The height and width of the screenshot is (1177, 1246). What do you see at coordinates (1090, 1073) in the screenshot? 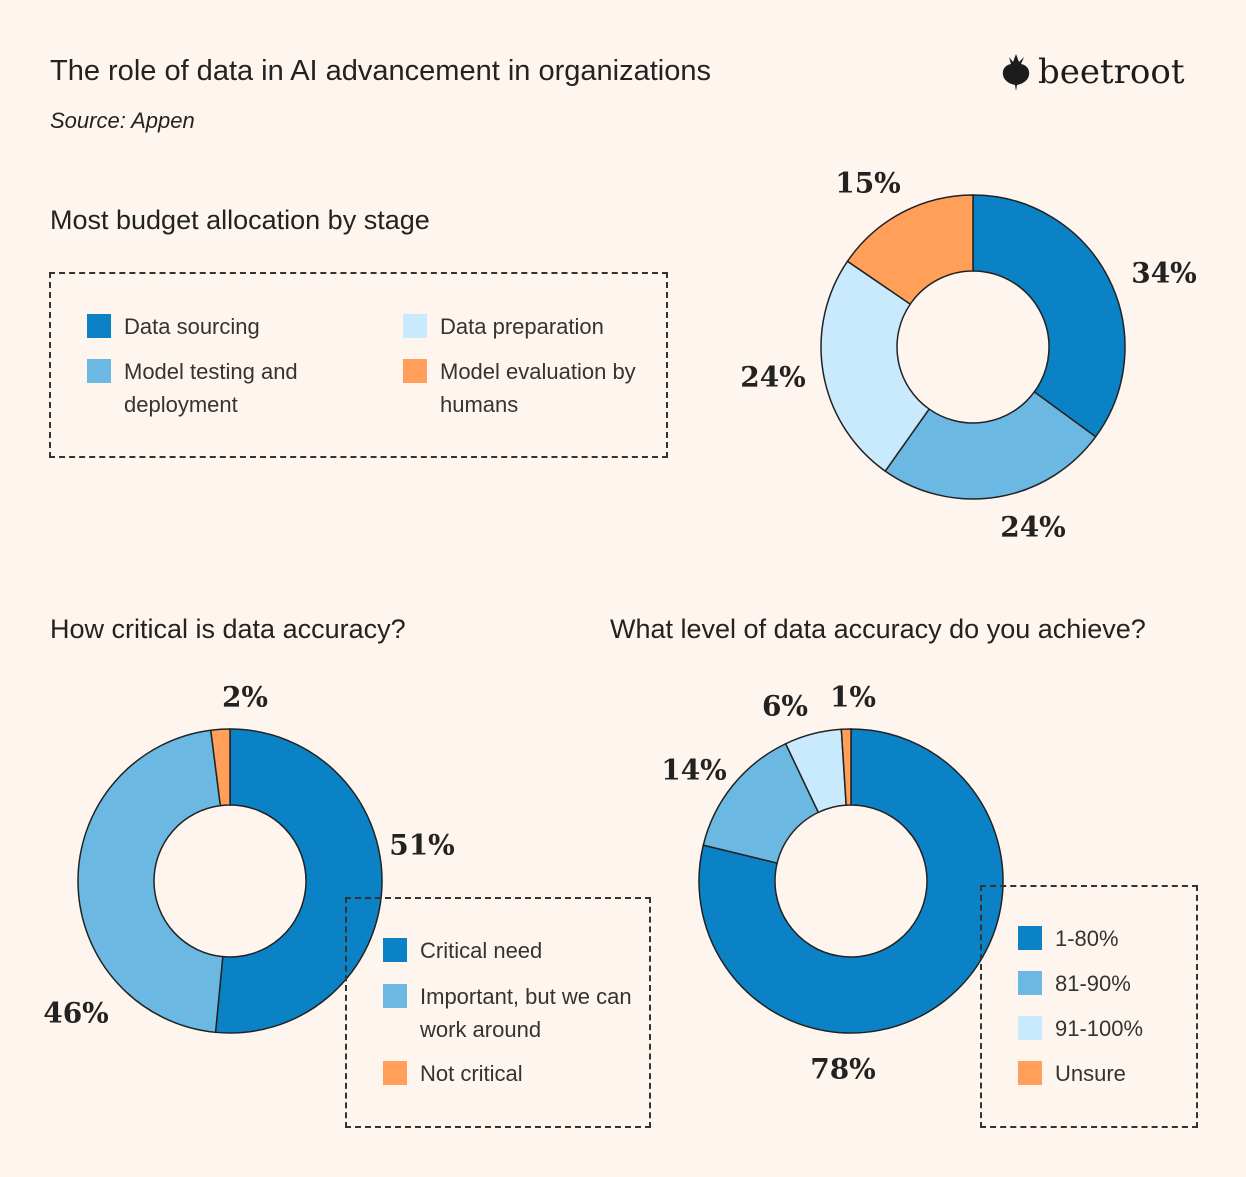
I see `legend-label: Unsure` at bounding box center [1090, 1073].